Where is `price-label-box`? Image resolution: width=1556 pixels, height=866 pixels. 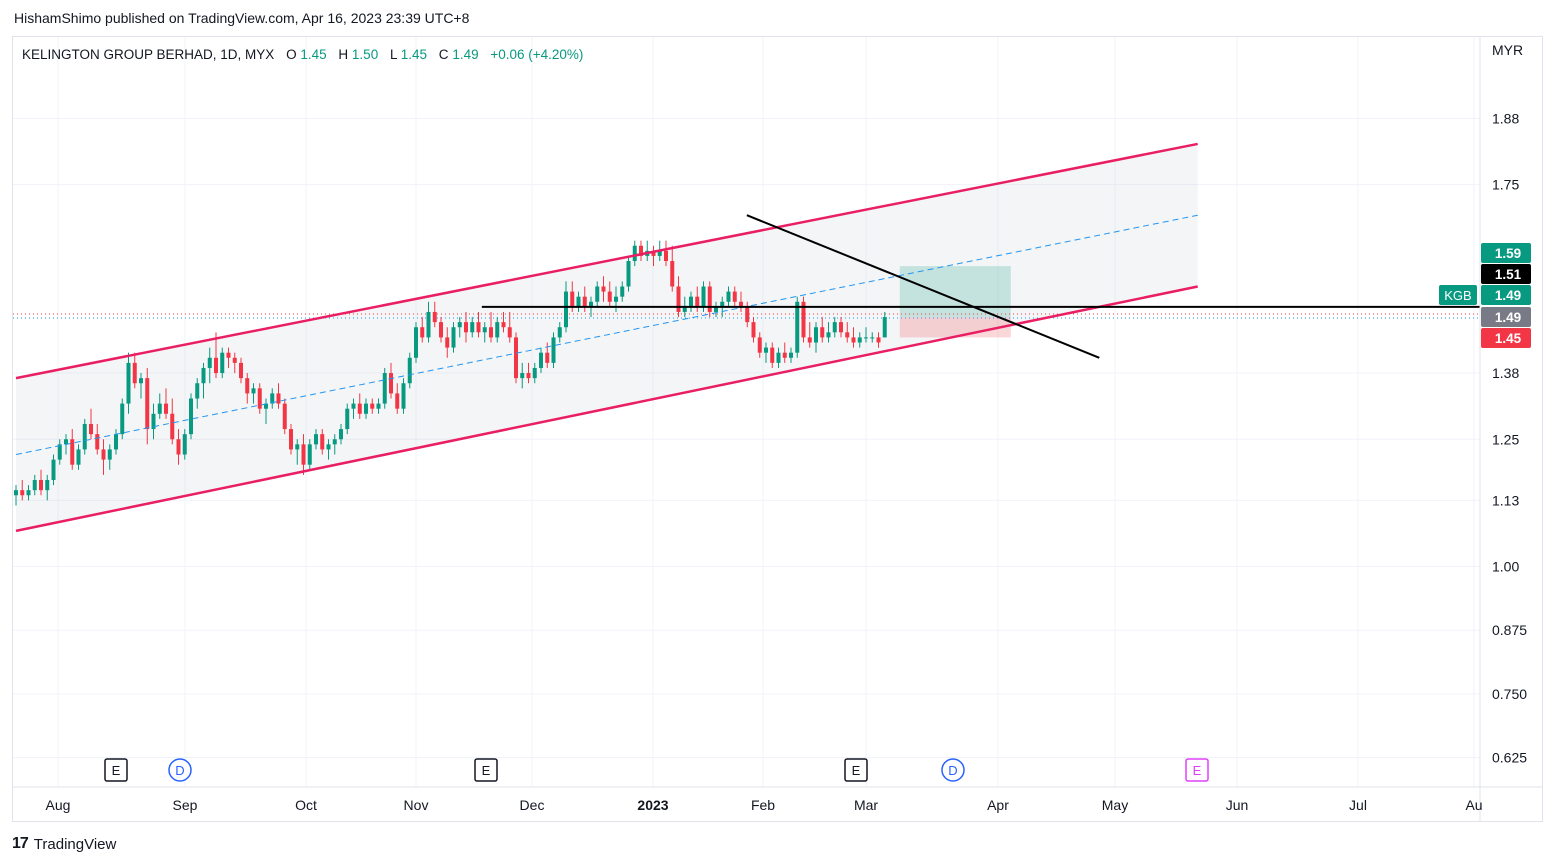
price-label-box is located at coordinates (1506, 274).